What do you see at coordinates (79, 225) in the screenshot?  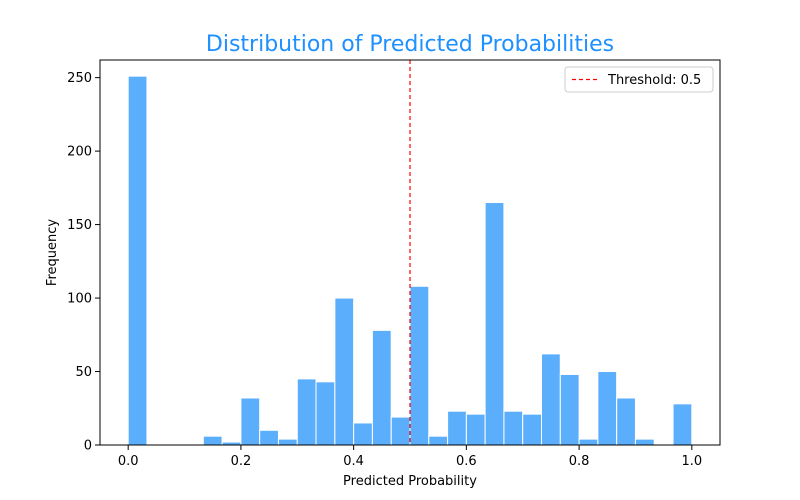 I see `y-tick-label: 150` at bounding box center [79, 225].